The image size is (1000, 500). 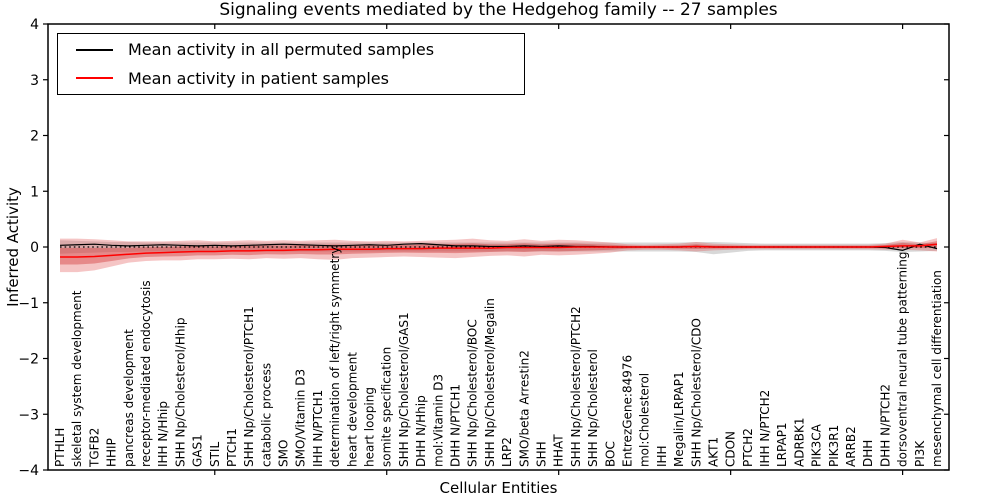 What do you see at coordinates (34, 192) in the screenshot?
I see `y-tick-label: 1` at bounding box center [34, 192].